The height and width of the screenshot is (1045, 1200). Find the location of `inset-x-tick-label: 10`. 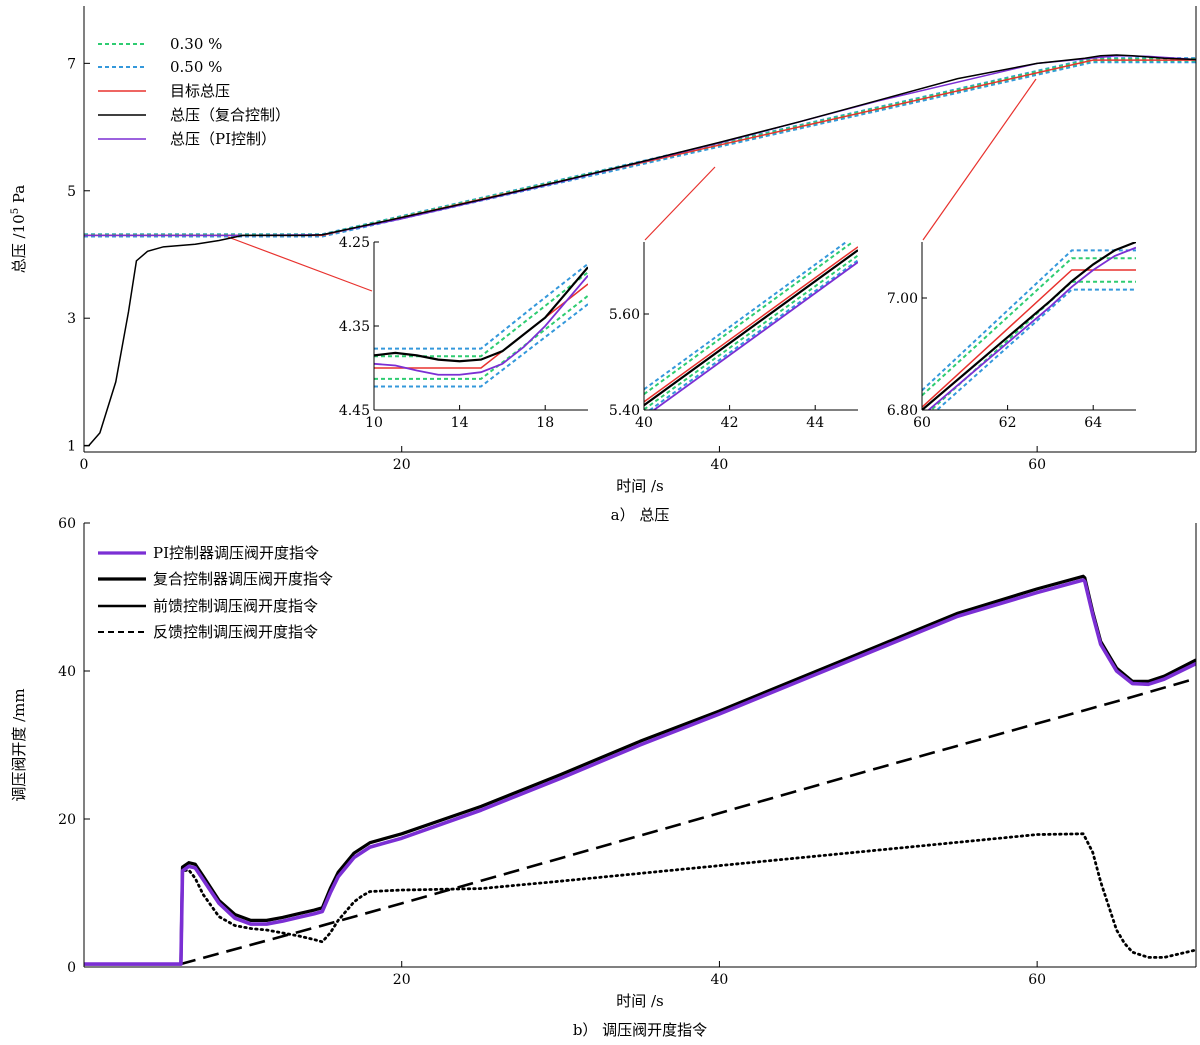

inset-x-tick-label: 10 is located at coordinates (374, 423).